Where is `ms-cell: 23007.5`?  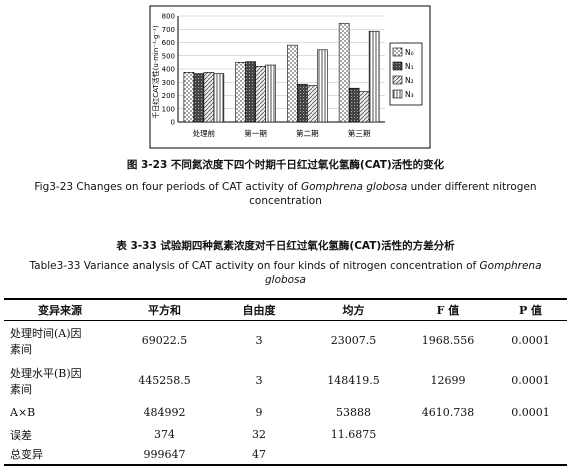
ms-cell: 23007.5 is located at coordinates (353, 341).